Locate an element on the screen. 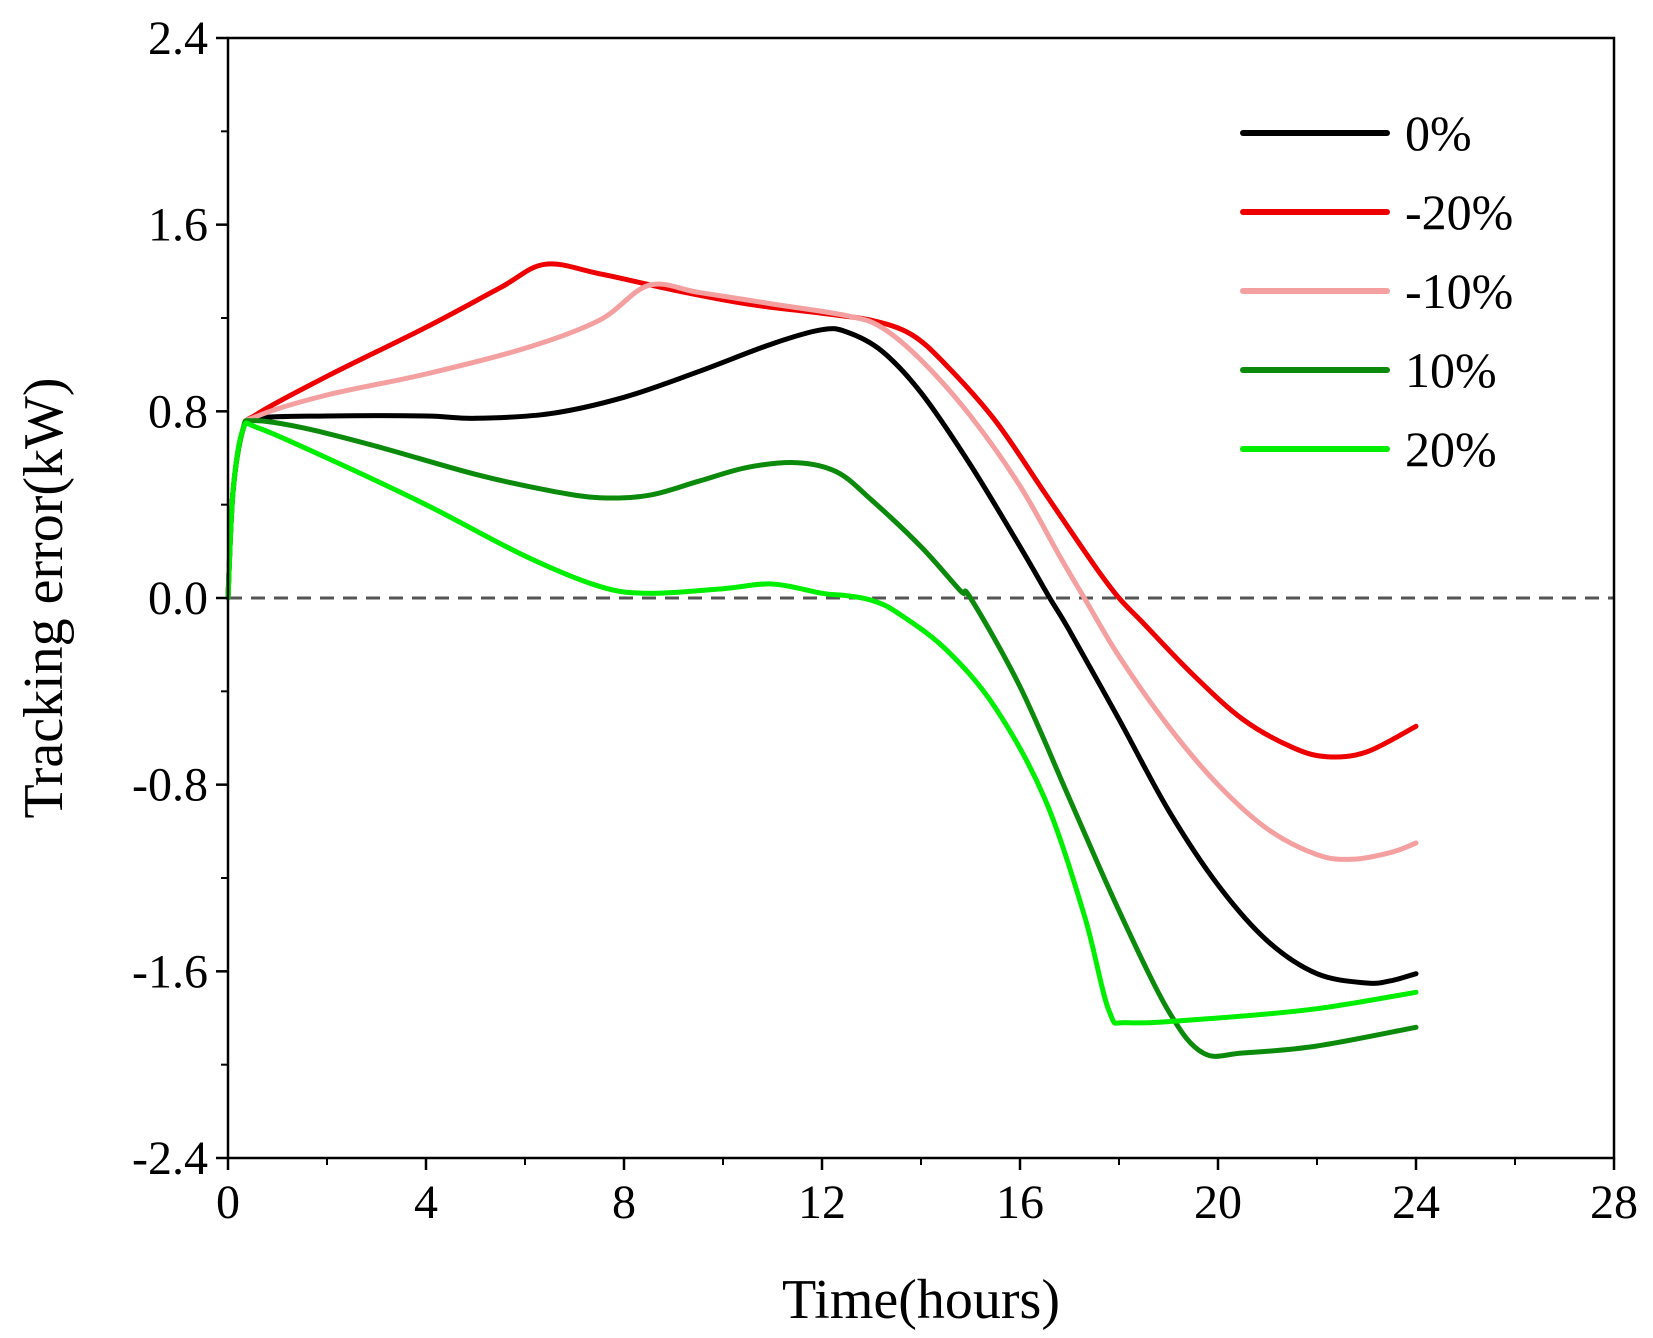 The width and height of the screenshot is (1653, 1338). x-axis-ticks: 0 4 8 12 16 20 24 28 is located at coordinates (927, 1193).